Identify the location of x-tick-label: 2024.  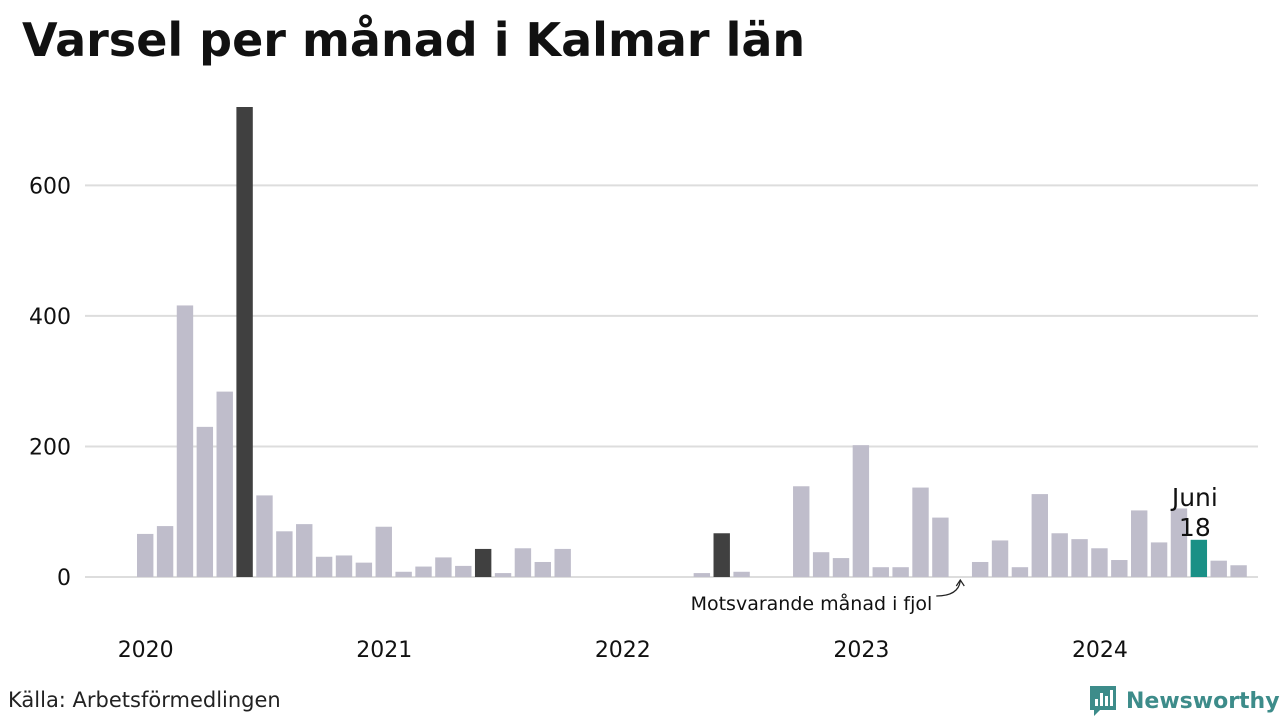
(1100, 650).